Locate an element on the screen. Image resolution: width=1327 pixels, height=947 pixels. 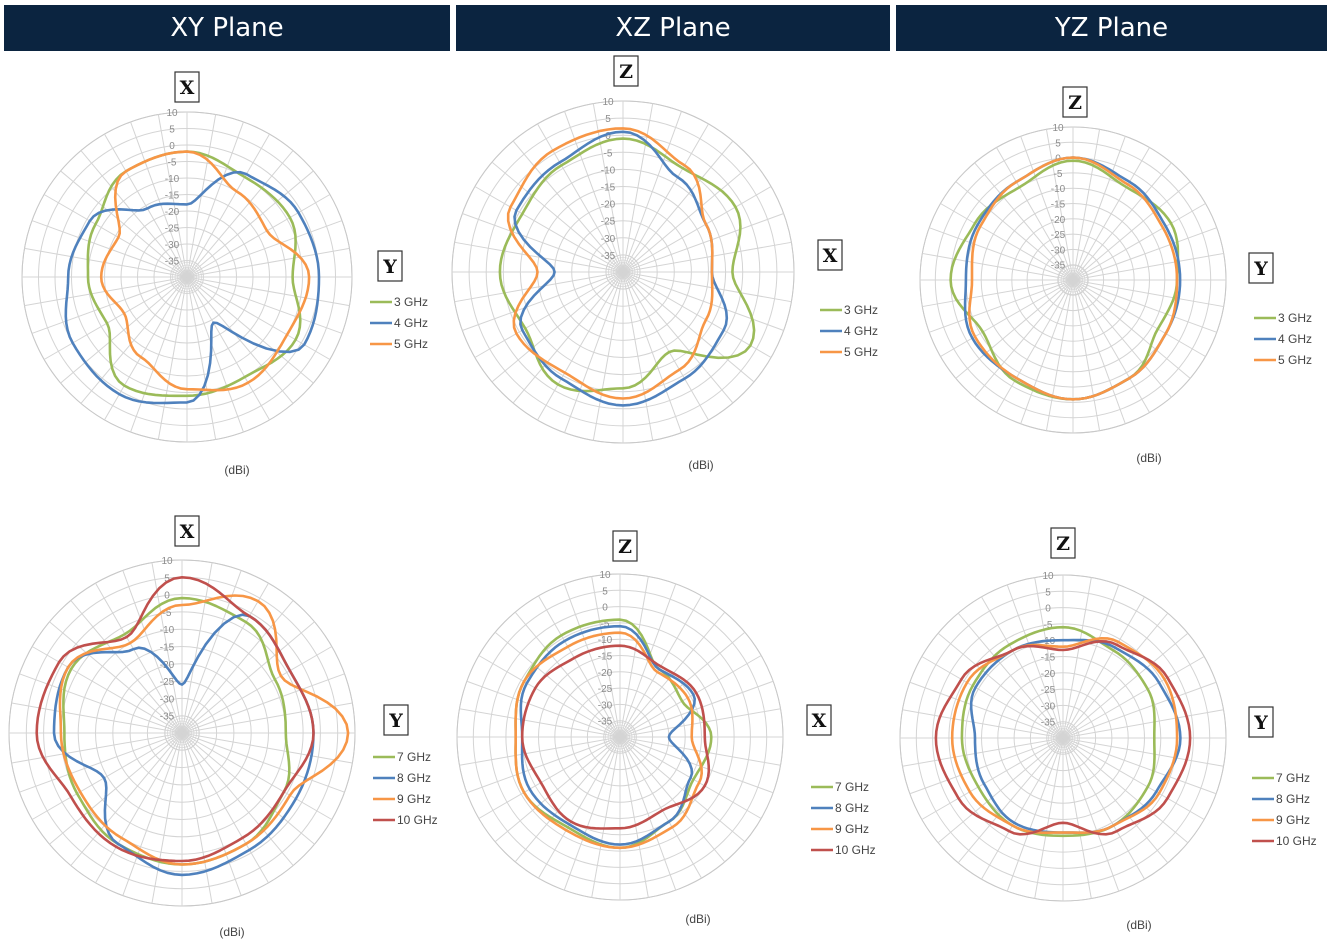
legend-label: 4 GHz is located at coordinates (861, 331).